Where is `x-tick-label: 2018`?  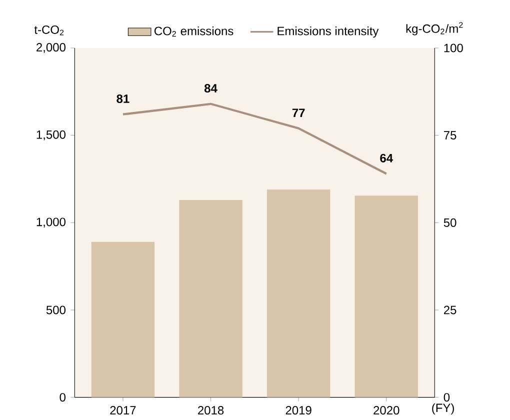
x-tick-label: 2018 is located at coordinates (211, 410).